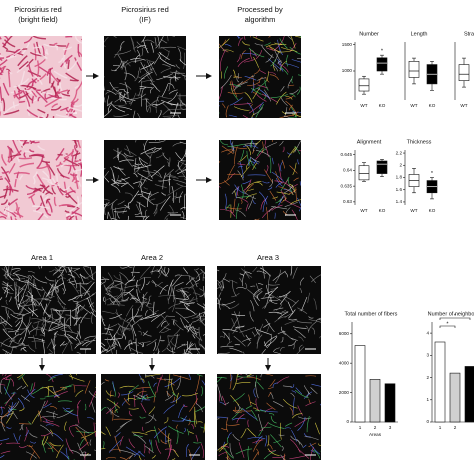 The width and height of the screenshot is (474, 474). Describe the element at coordinates (414, 69) in the screenshot. I see `box` at that location.